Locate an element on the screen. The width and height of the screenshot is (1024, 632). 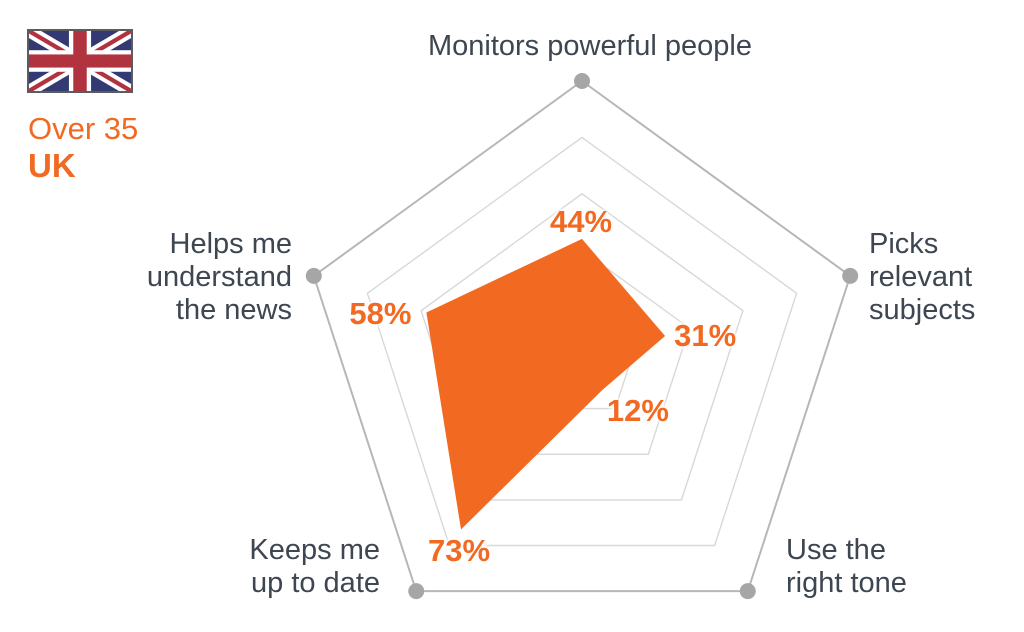
value-label-picks: 31% is located at coordinates (705, 335).